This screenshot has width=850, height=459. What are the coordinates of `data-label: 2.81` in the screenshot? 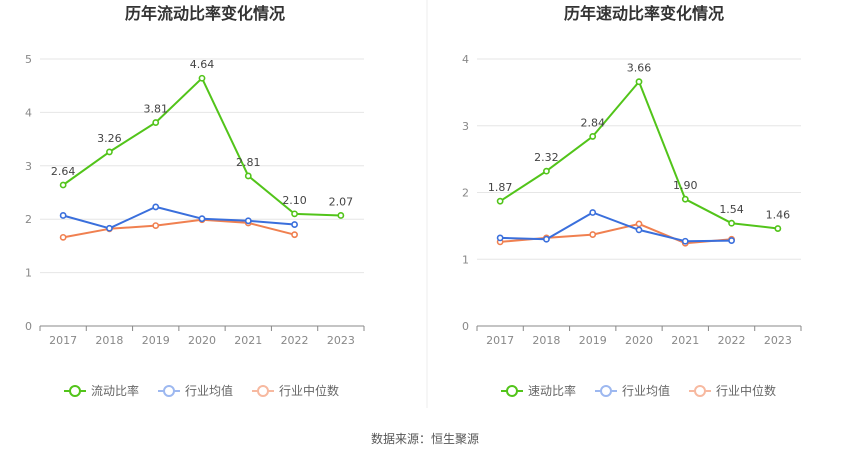 It's located at (248, 162).